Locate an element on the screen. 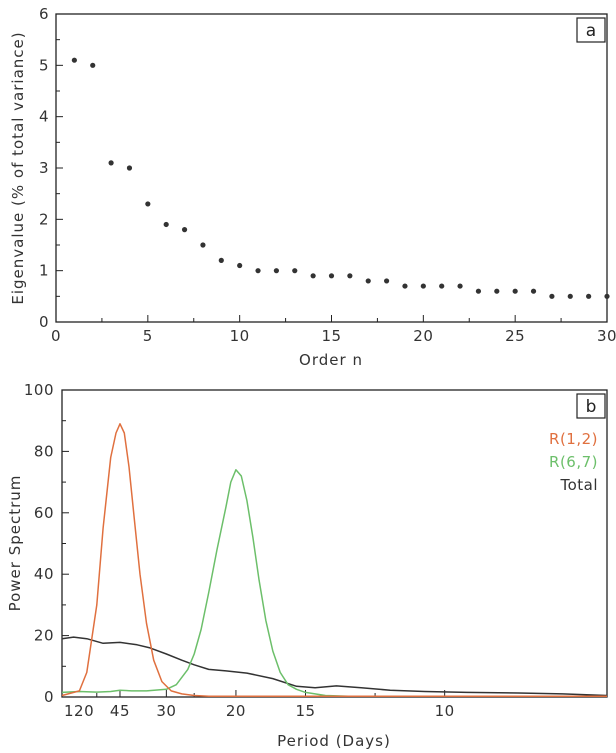 The image size is (616, 753). panel-a-badge is located at coordinates (591, 30).